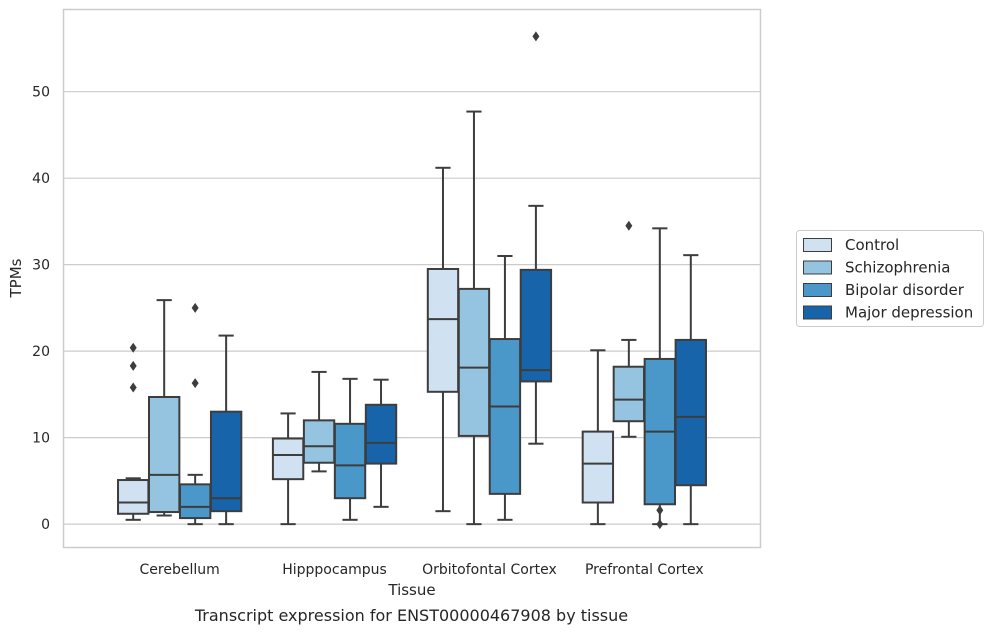 The width and height of the screenshot is (993, 634). I want to click on x-tick-label: Hipppocampus, so click(334, 570).